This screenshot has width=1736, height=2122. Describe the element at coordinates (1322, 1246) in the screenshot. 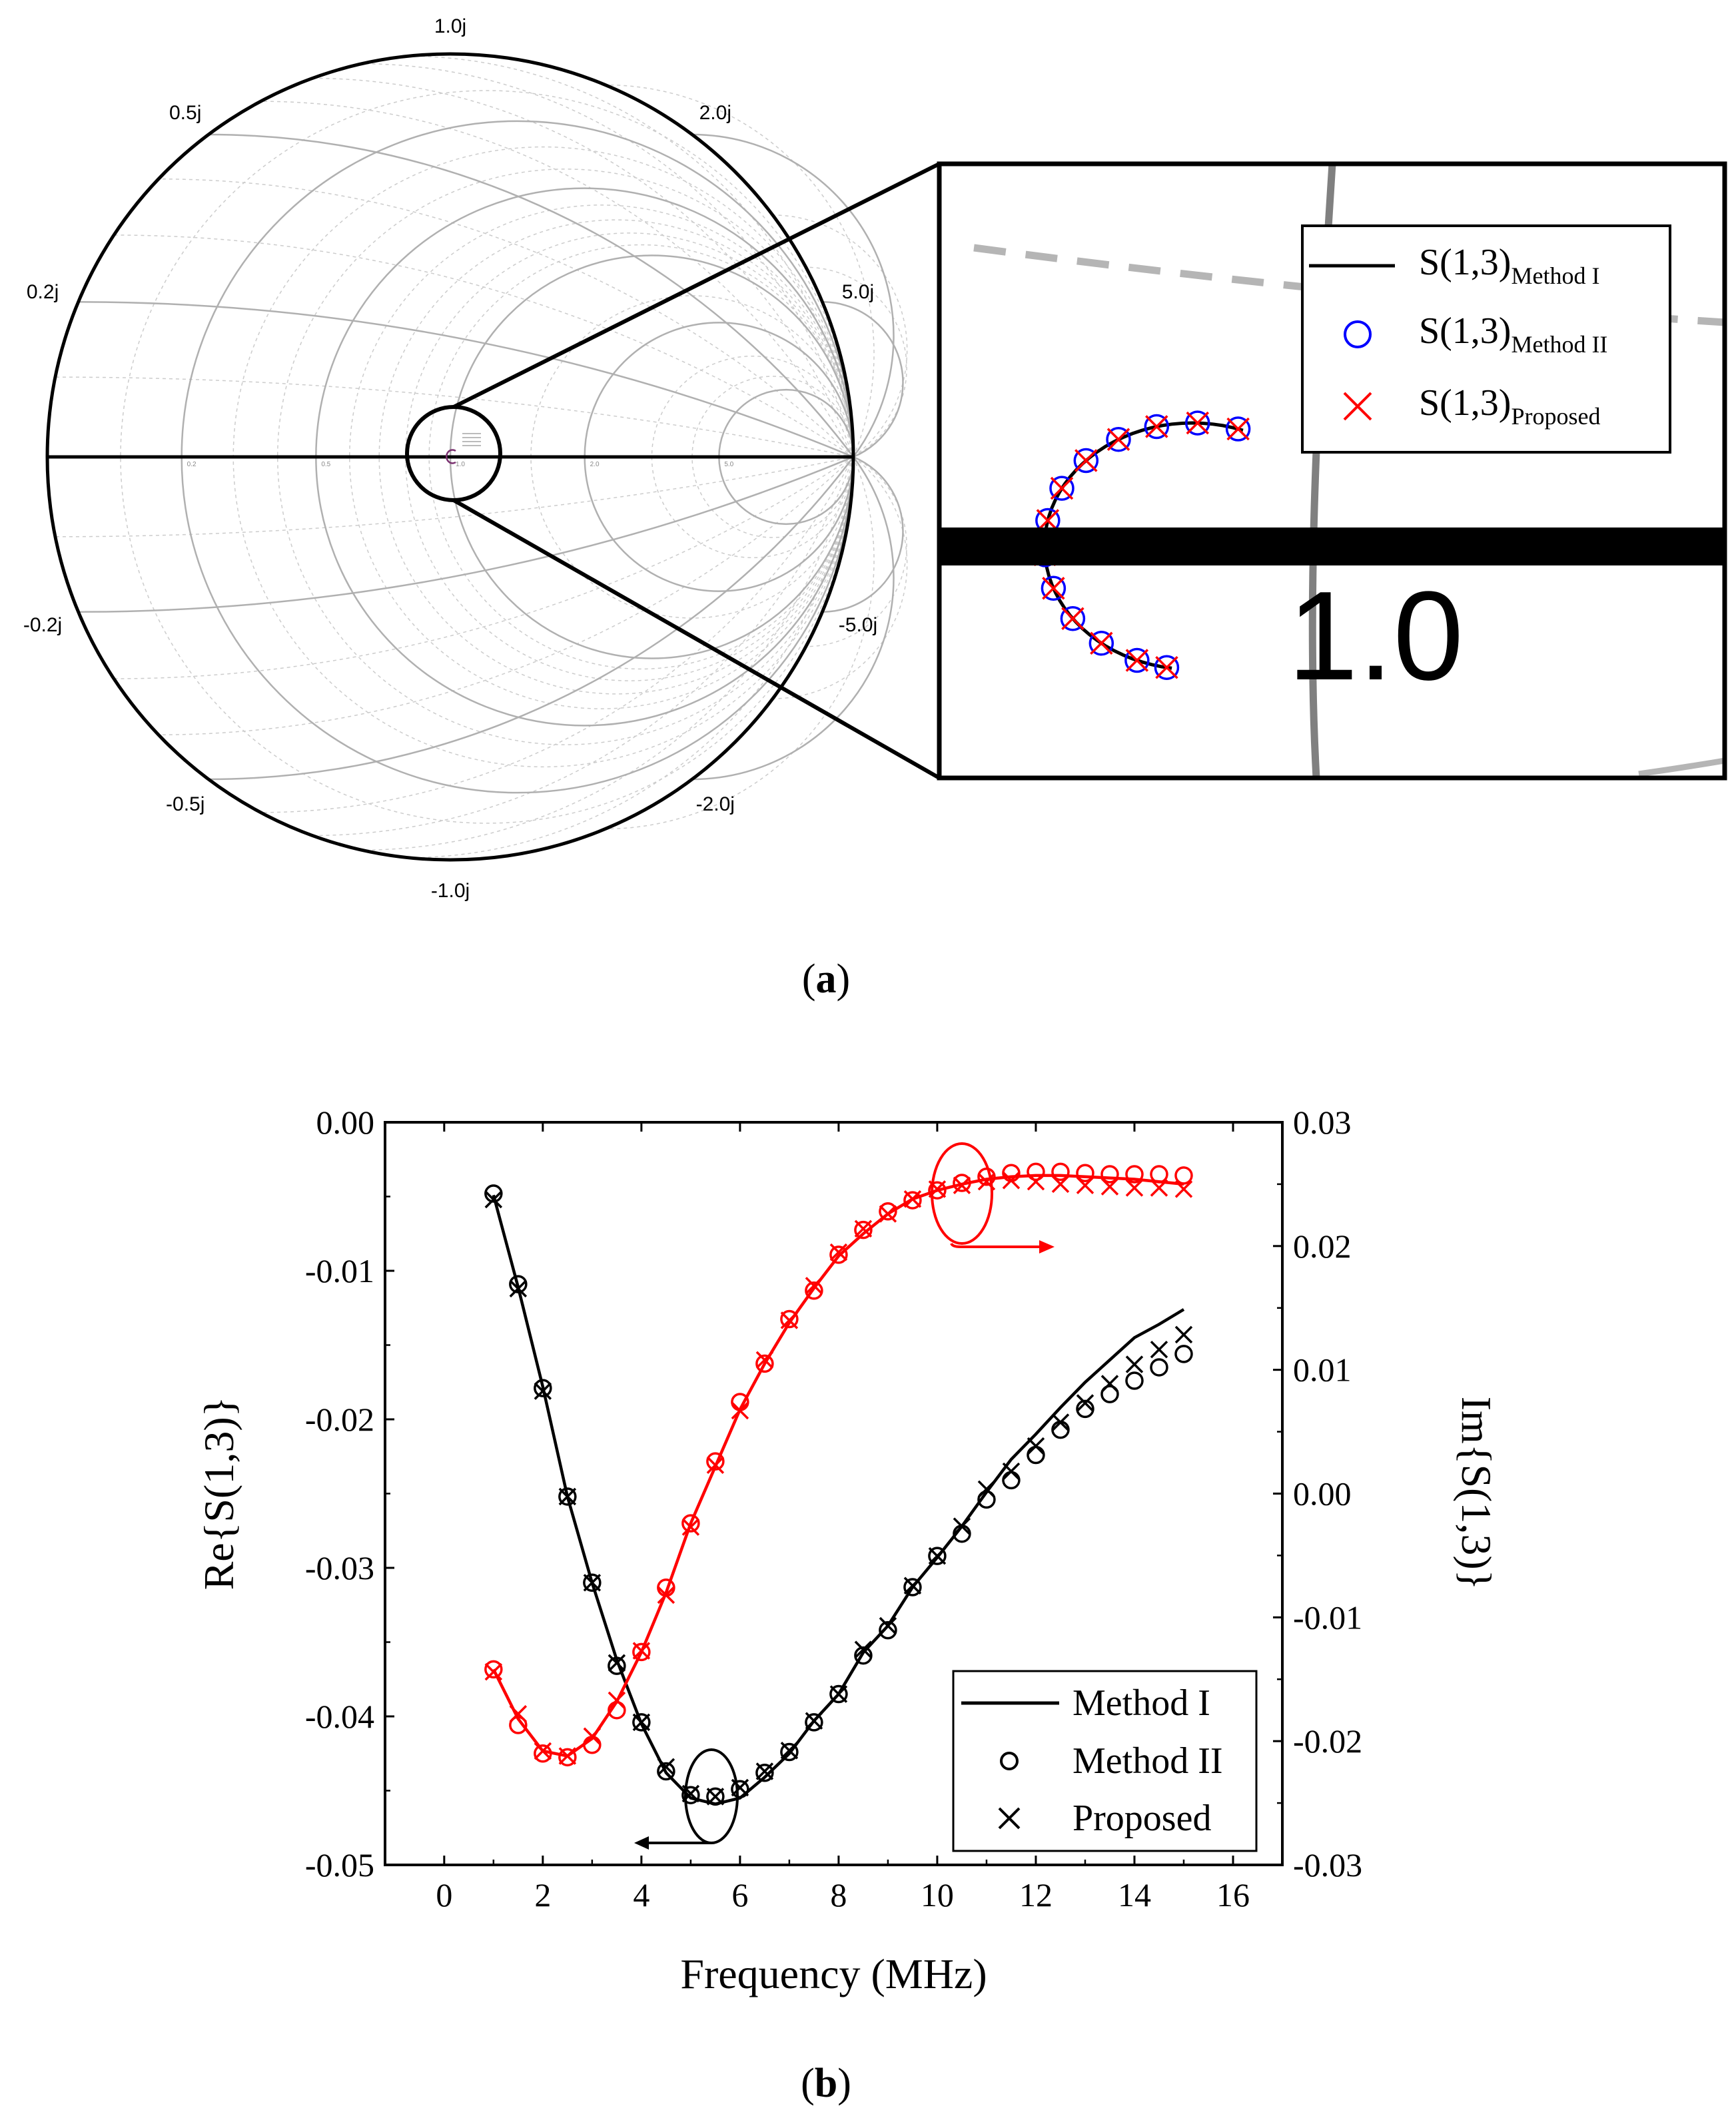

I see `y-right-tick-label: 0.02` at that location.